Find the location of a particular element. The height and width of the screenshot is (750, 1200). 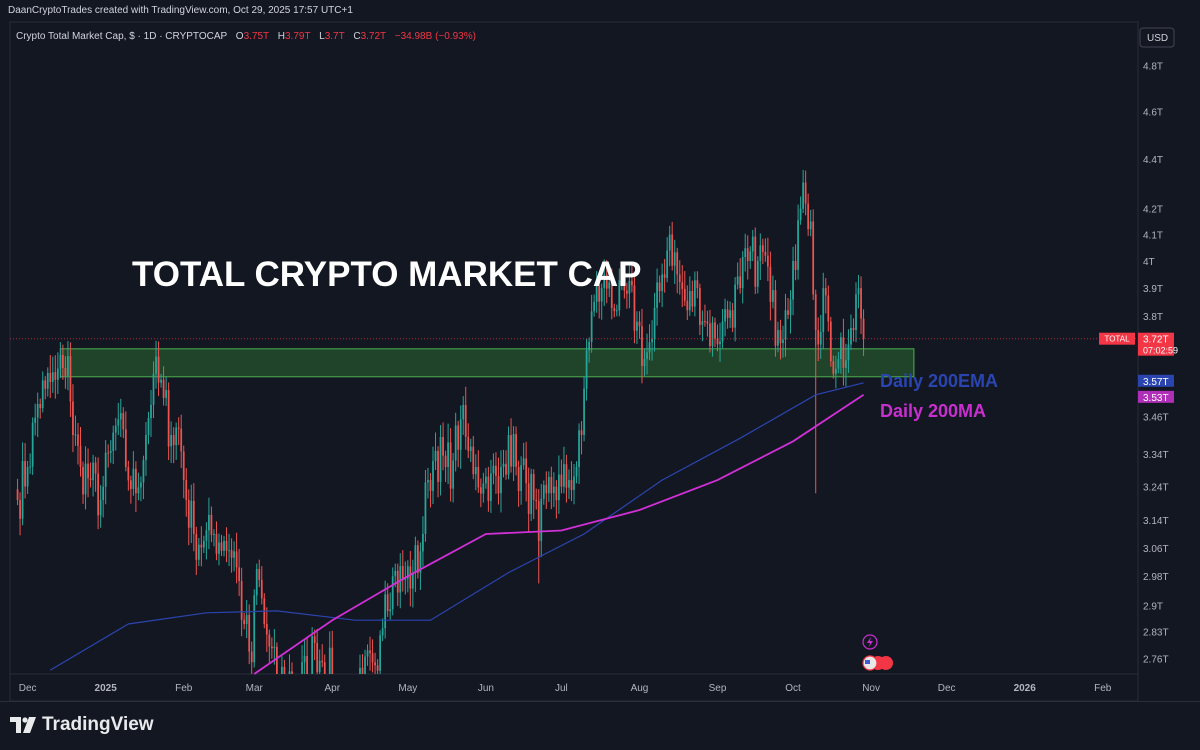

last-price-tag is located at coordinates (1156, 344).